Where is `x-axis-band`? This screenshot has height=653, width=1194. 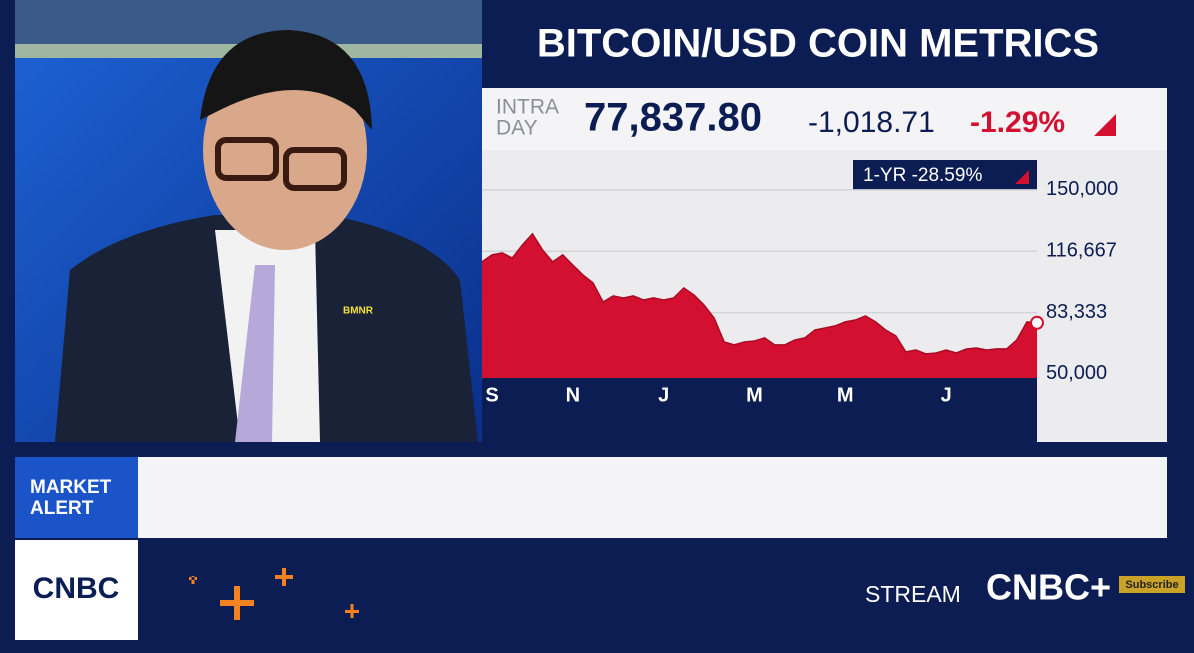
x-axis-band is located at coordinates (759, 410).